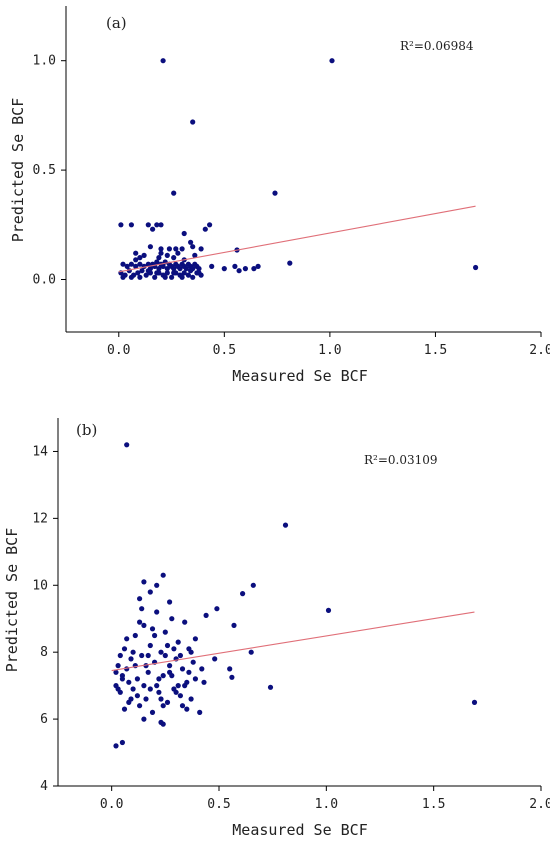 This screenshot has width=550, height=843. What do you see at coordinates (539, 804) in the screenshot?
I see `x-tick-label: 2.0` at bounding box center [539, 804].